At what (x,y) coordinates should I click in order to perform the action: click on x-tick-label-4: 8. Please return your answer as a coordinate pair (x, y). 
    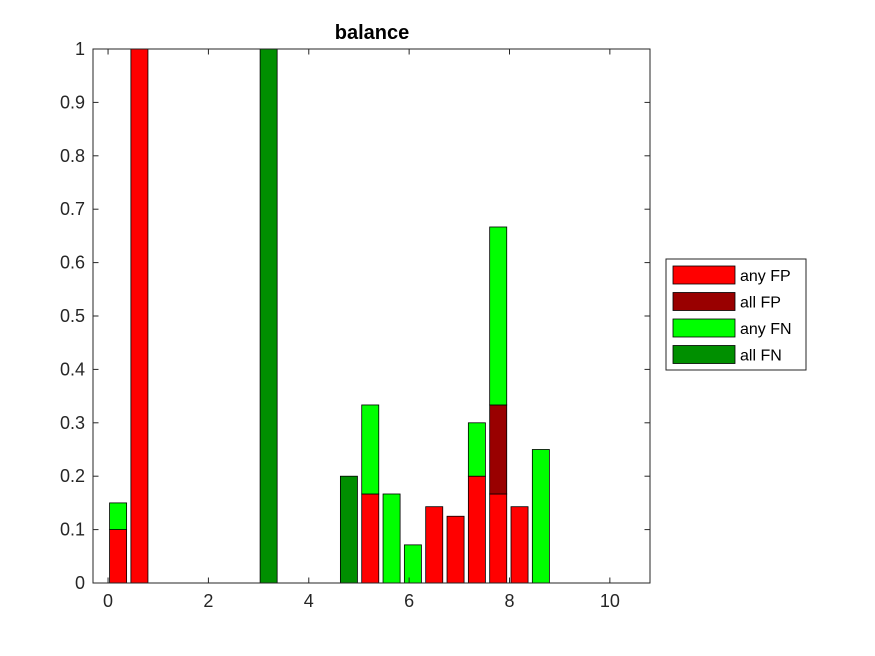
    Looking at the image, I should click on (509, 601).